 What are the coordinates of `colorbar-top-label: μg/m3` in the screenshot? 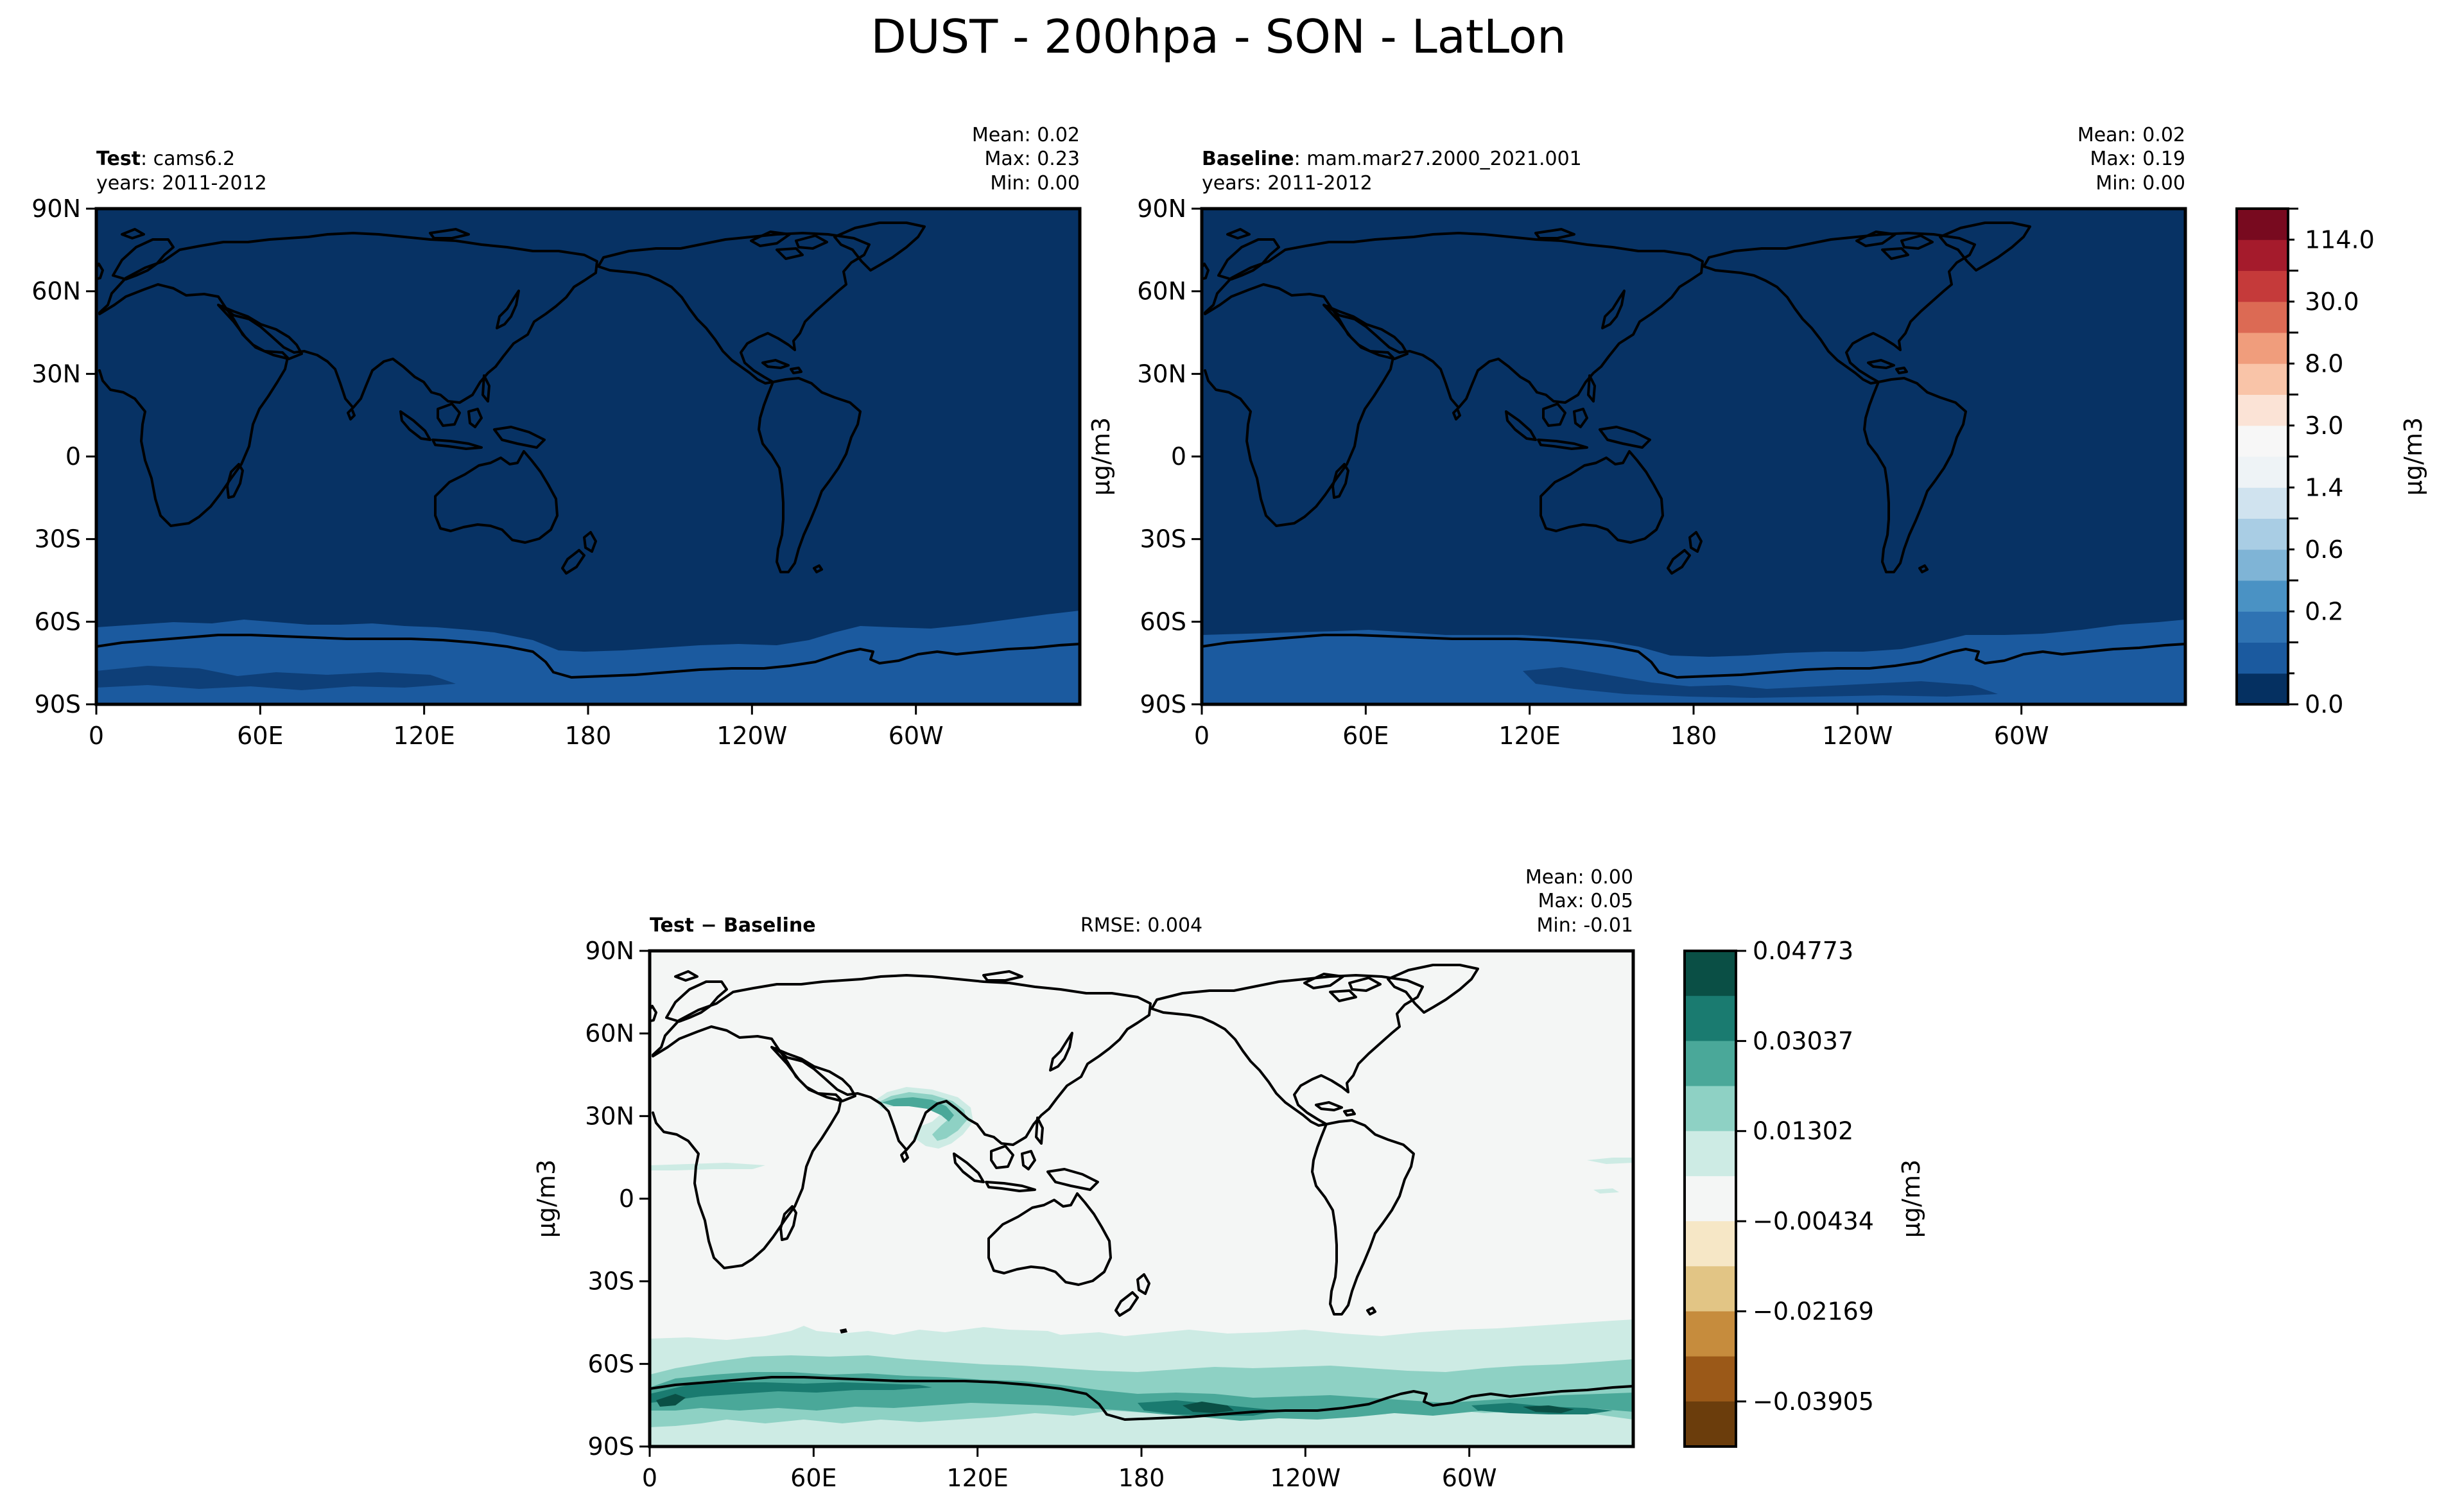 It's located at (2413, 456).